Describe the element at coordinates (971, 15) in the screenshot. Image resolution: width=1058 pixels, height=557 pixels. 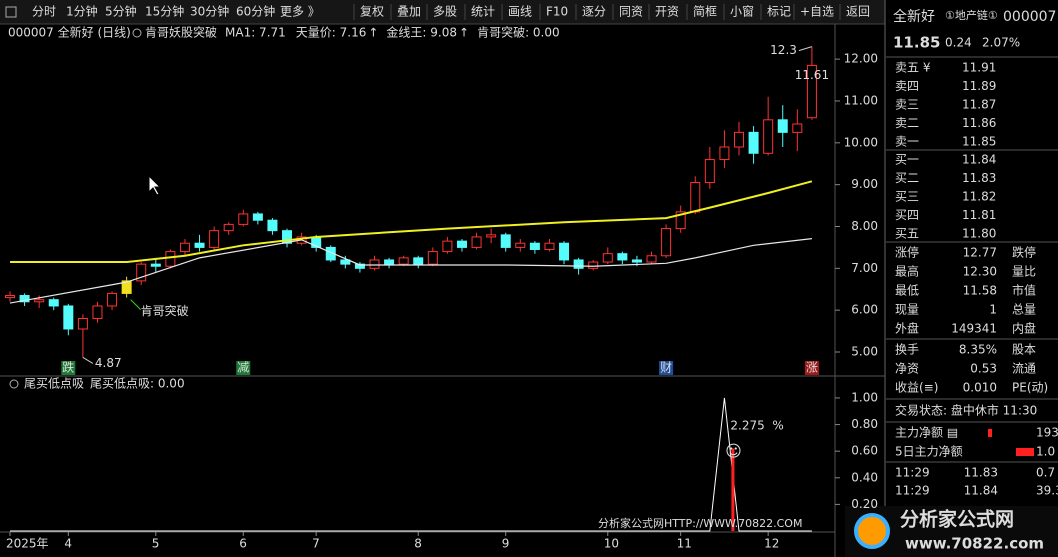
I see `stock-sector: ①地产链①` at that location.